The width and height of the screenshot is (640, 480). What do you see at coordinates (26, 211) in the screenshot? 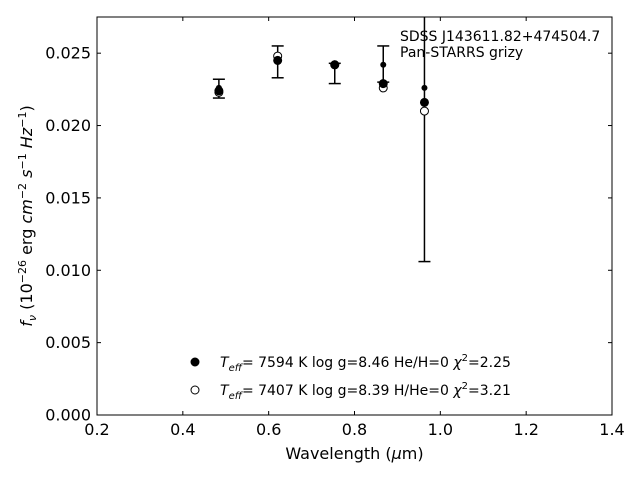
I see `y-axis-label-text: cm` at bounding box center [26, 211].